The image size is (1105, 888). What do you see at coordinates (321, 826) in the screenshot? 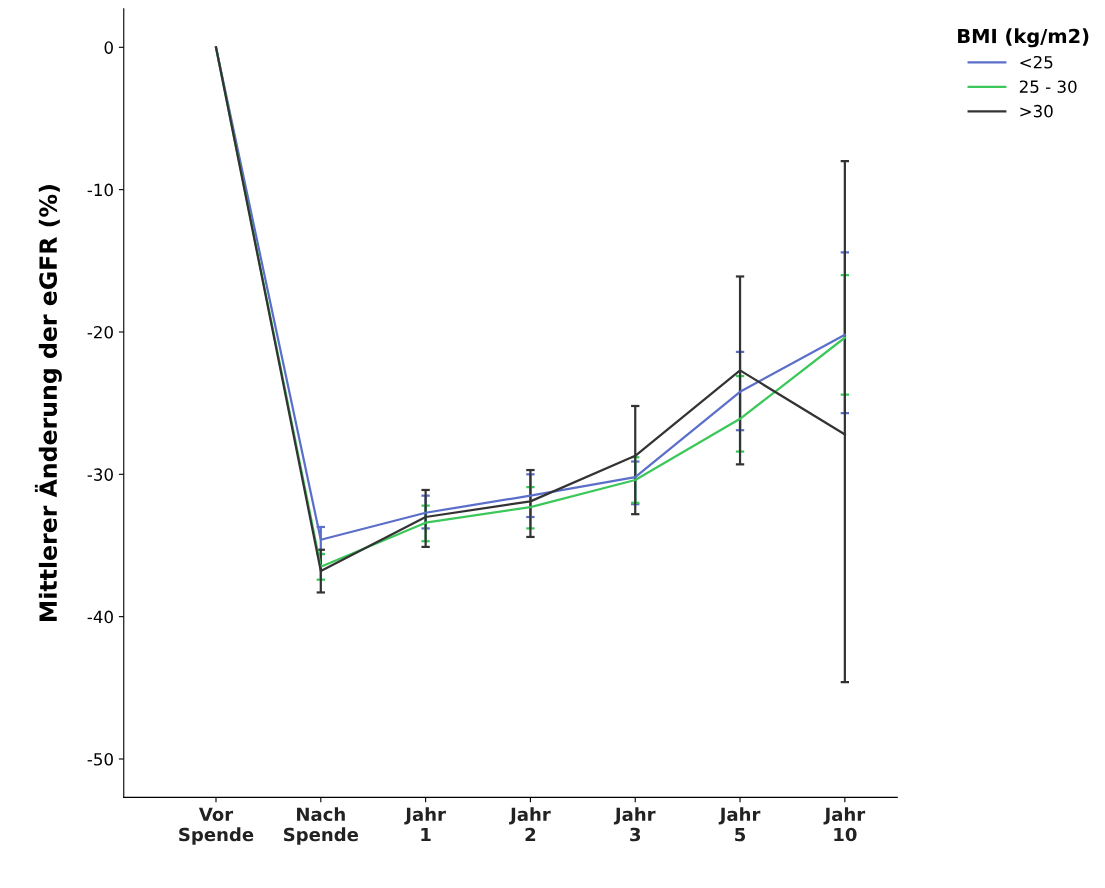
I see `x-tick-label: Nach Spende` at bounding box center [321, 826].